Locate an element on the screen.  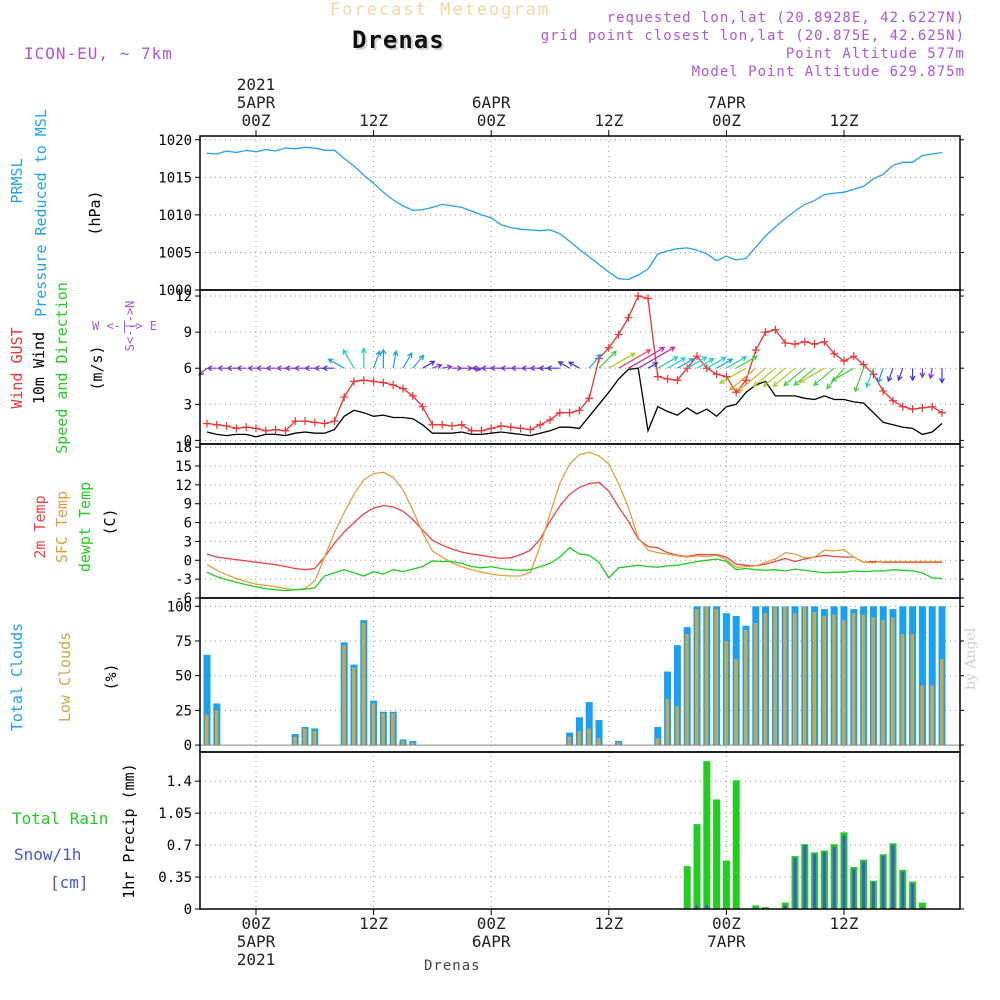
time-label-bottom: 7APR is located at coordinates (726, 941).